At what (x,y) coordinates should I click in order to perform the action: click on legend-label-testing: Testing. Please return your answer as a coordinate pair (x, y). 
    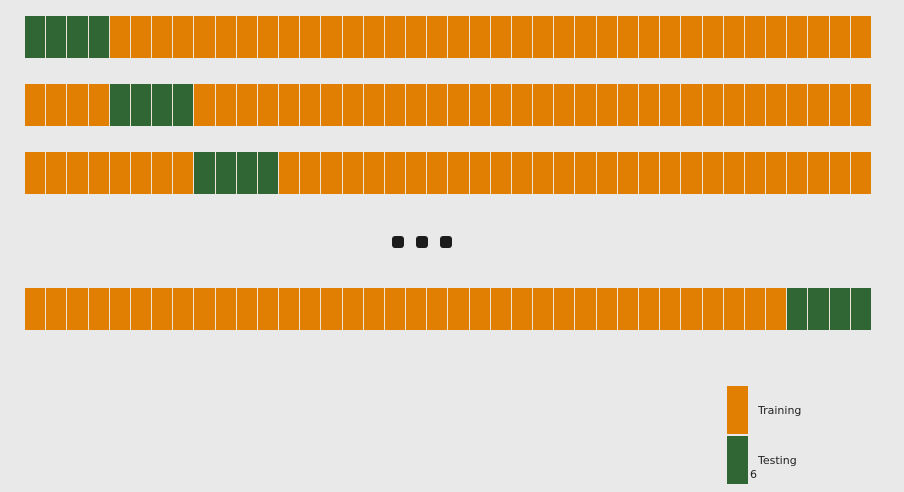
    Looking at the image, I should click on (777, 460).